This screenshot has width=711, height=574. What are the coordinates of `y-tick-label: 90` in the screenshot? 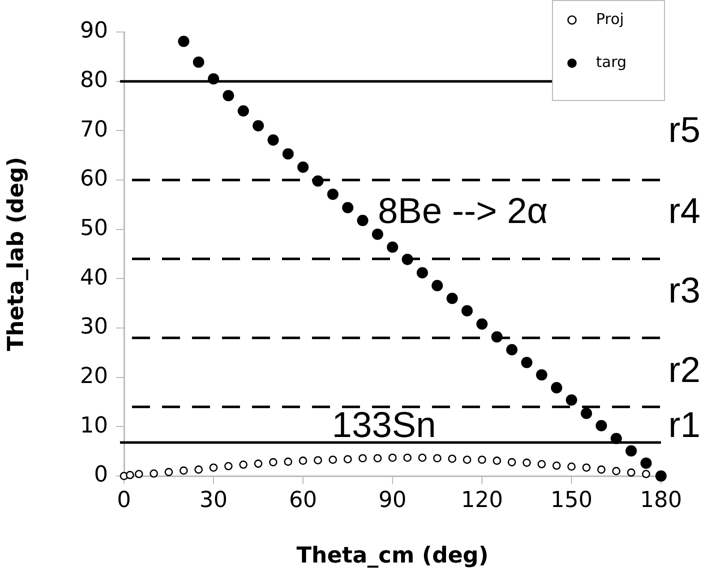 It's located at (94, 31).